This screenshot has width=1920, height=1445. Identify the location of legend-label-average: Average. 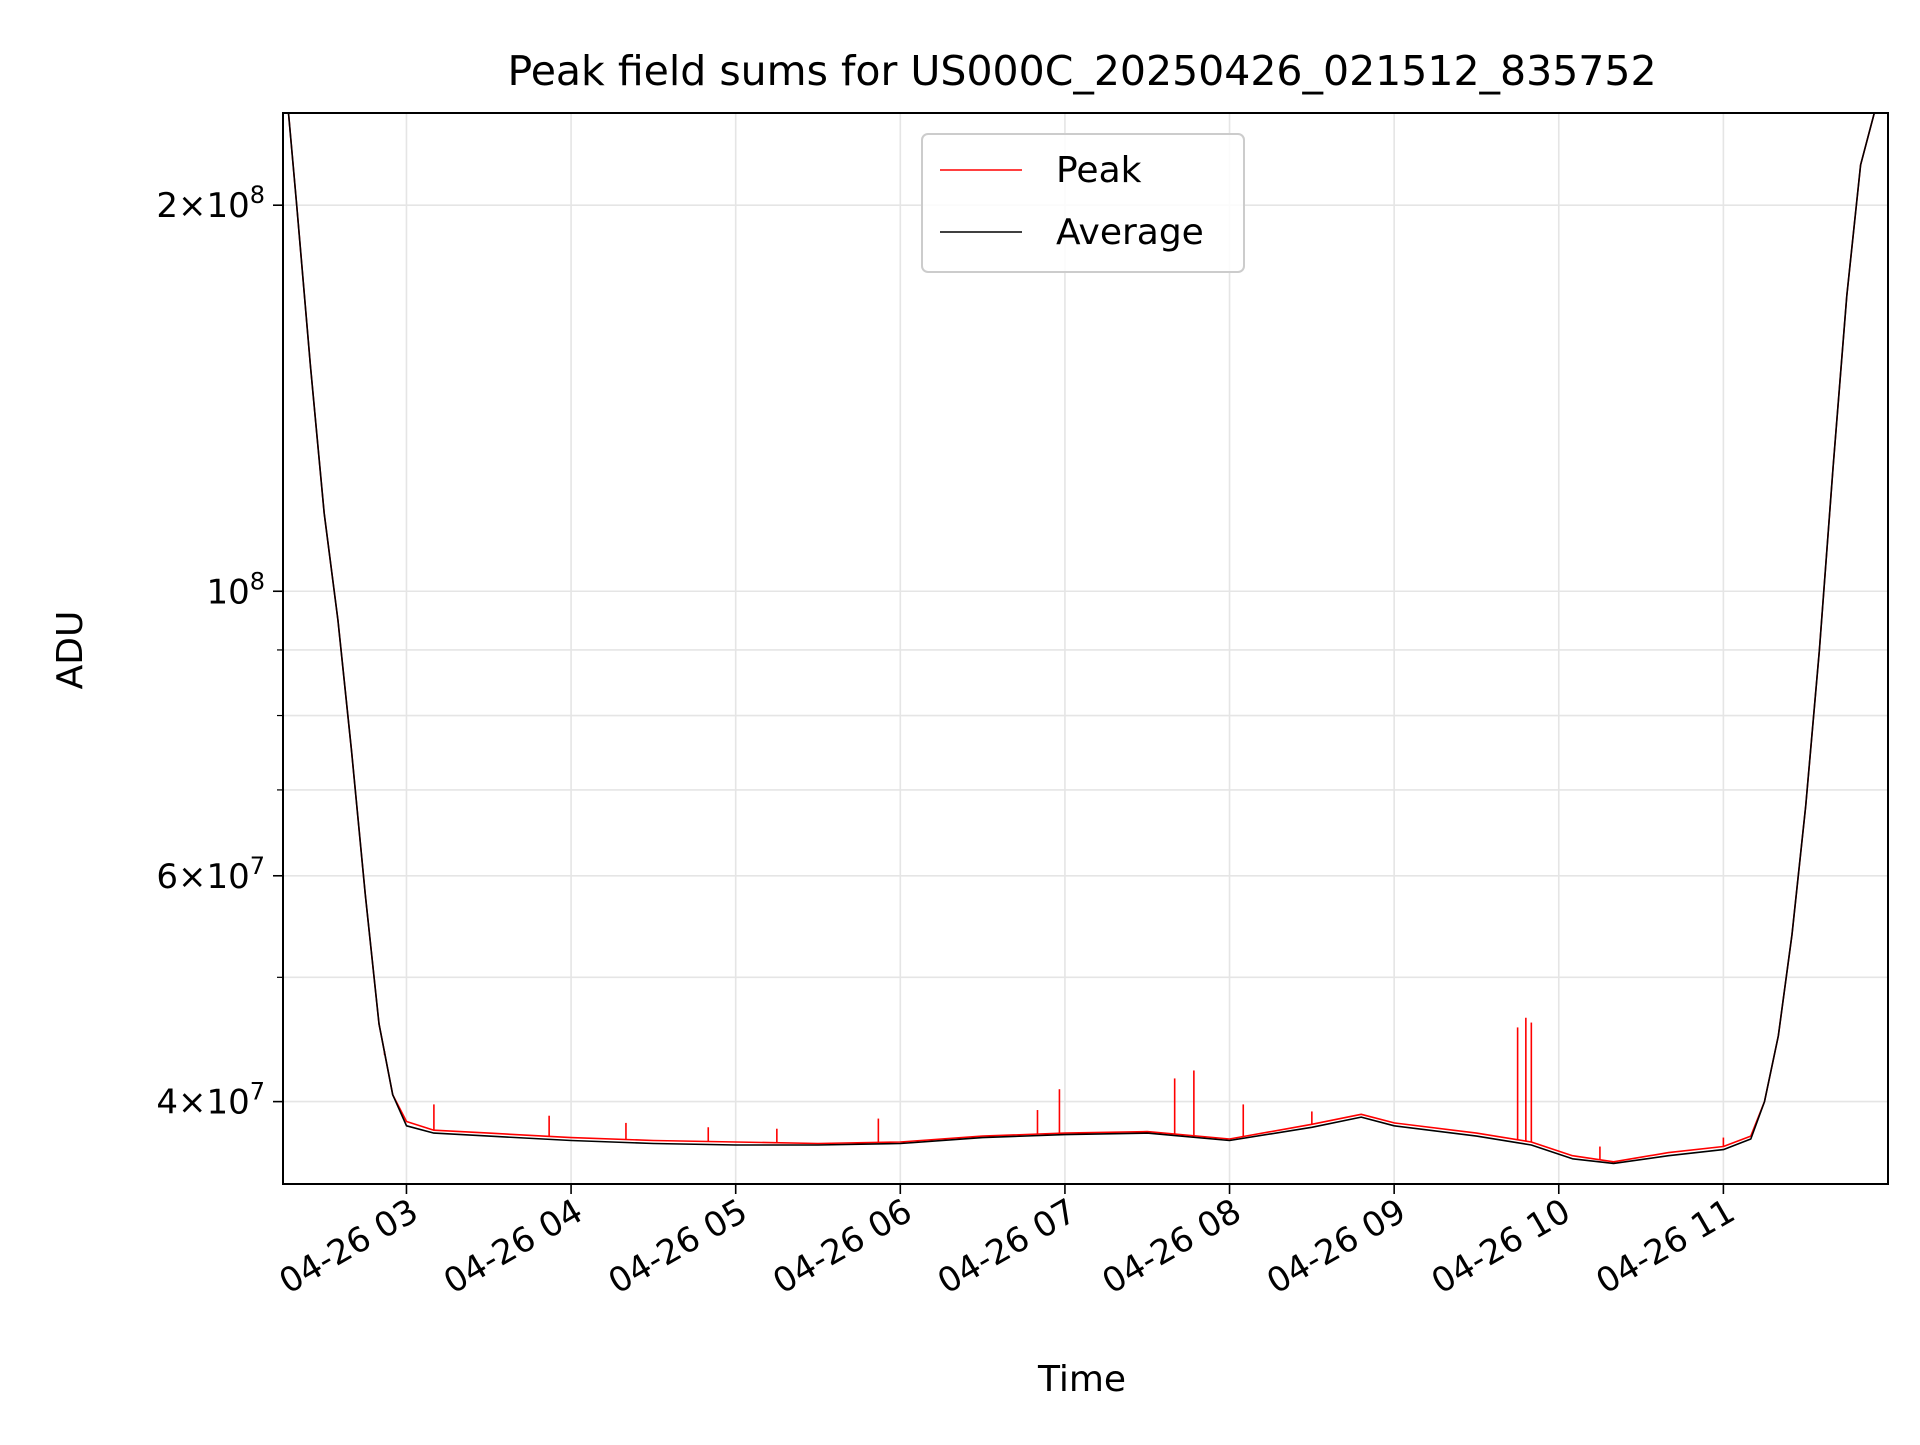
(1130, 232).